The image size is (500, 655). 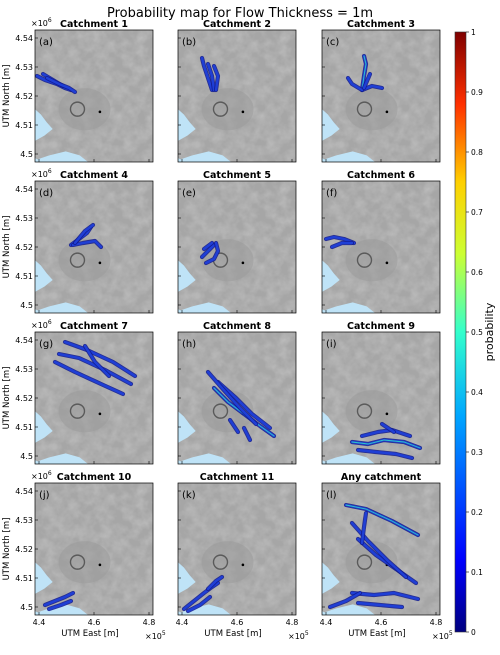 I want to click on x-tick-label: 4.6, so click(x=237, y=622).